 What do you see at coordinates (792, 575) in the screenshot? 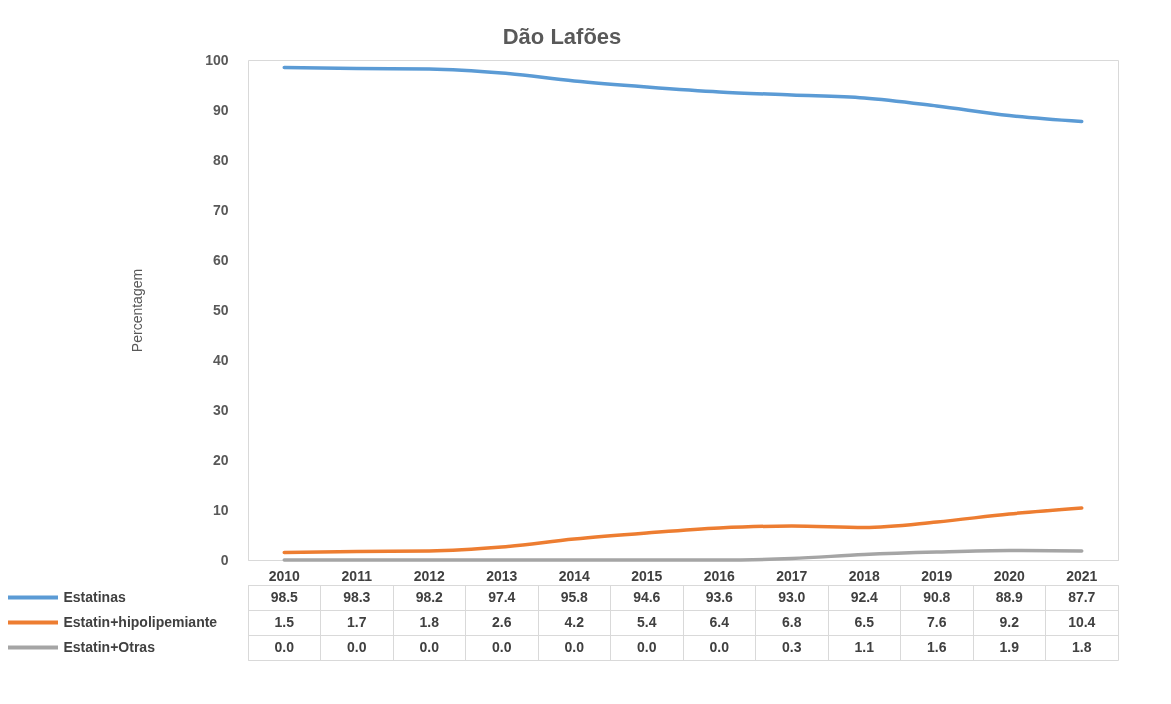
I see `x-tick-label: 2017` at bounding box center [792, 575].